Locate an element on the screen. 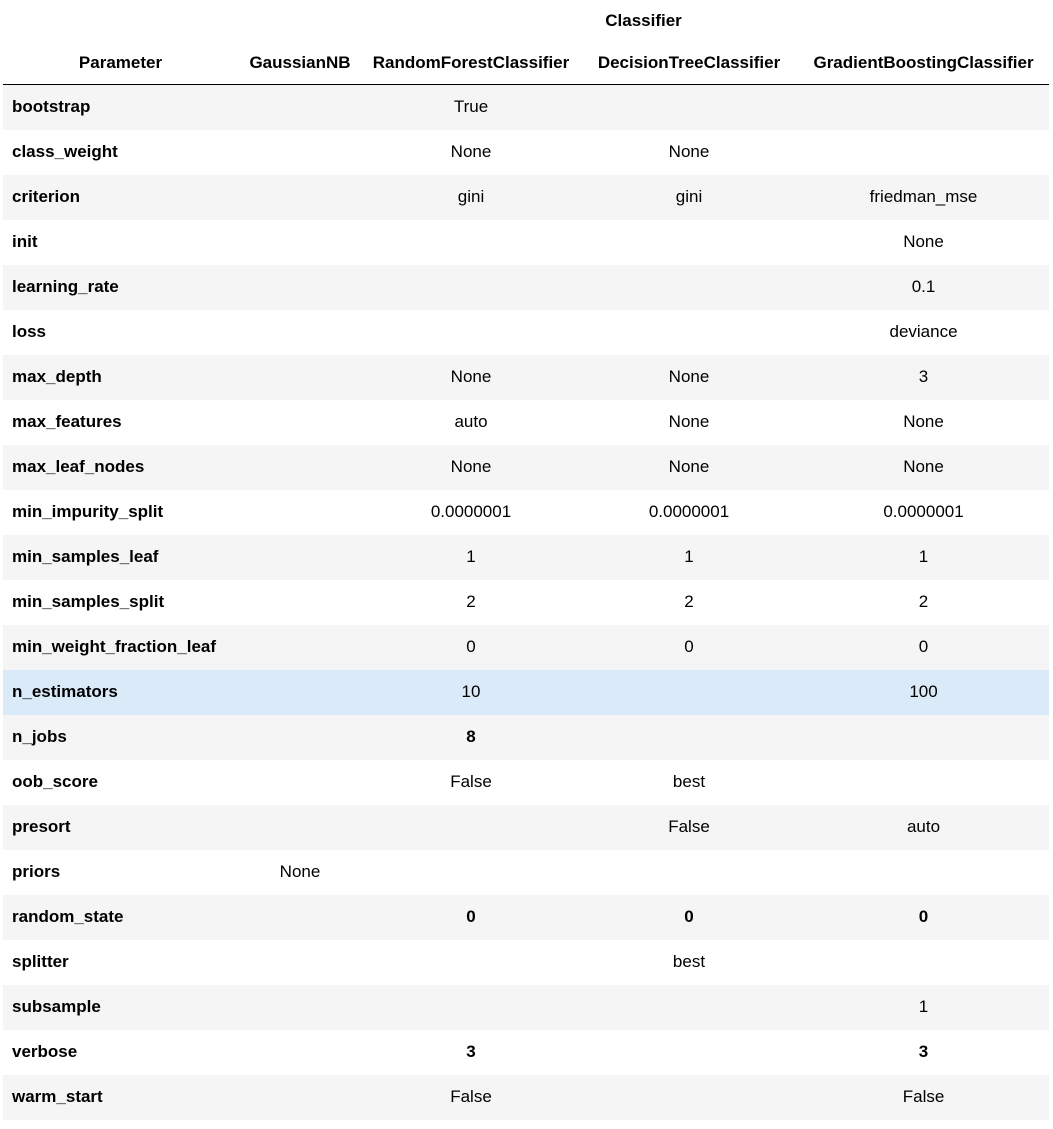 The image size is (1053, 1129). table-cell: gini is located at coordinates (689, 196).